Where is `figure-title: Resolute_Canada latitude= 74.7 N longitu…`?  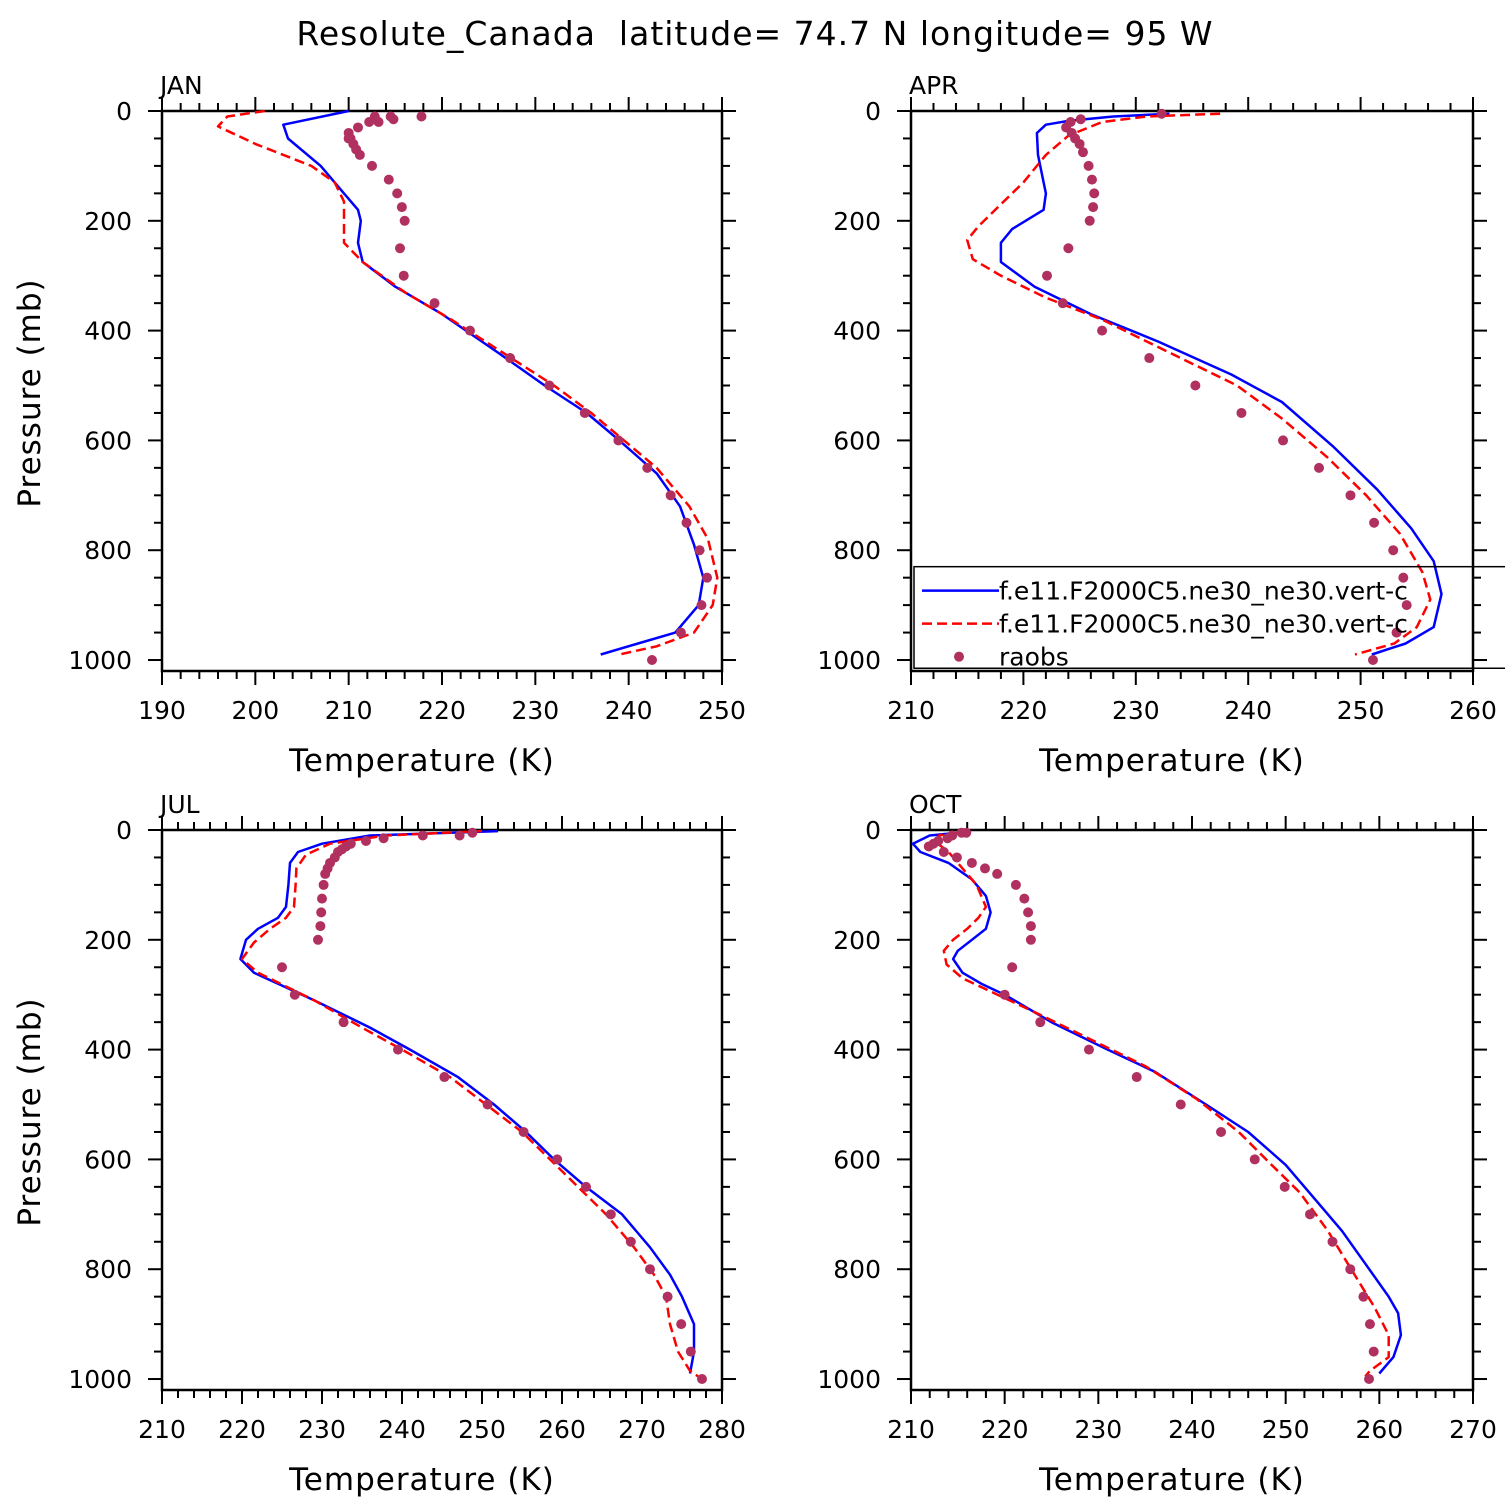 figure-title: Resolute_Canada latitude= 74.7 N longitu… is located at coordinates (754, 33).